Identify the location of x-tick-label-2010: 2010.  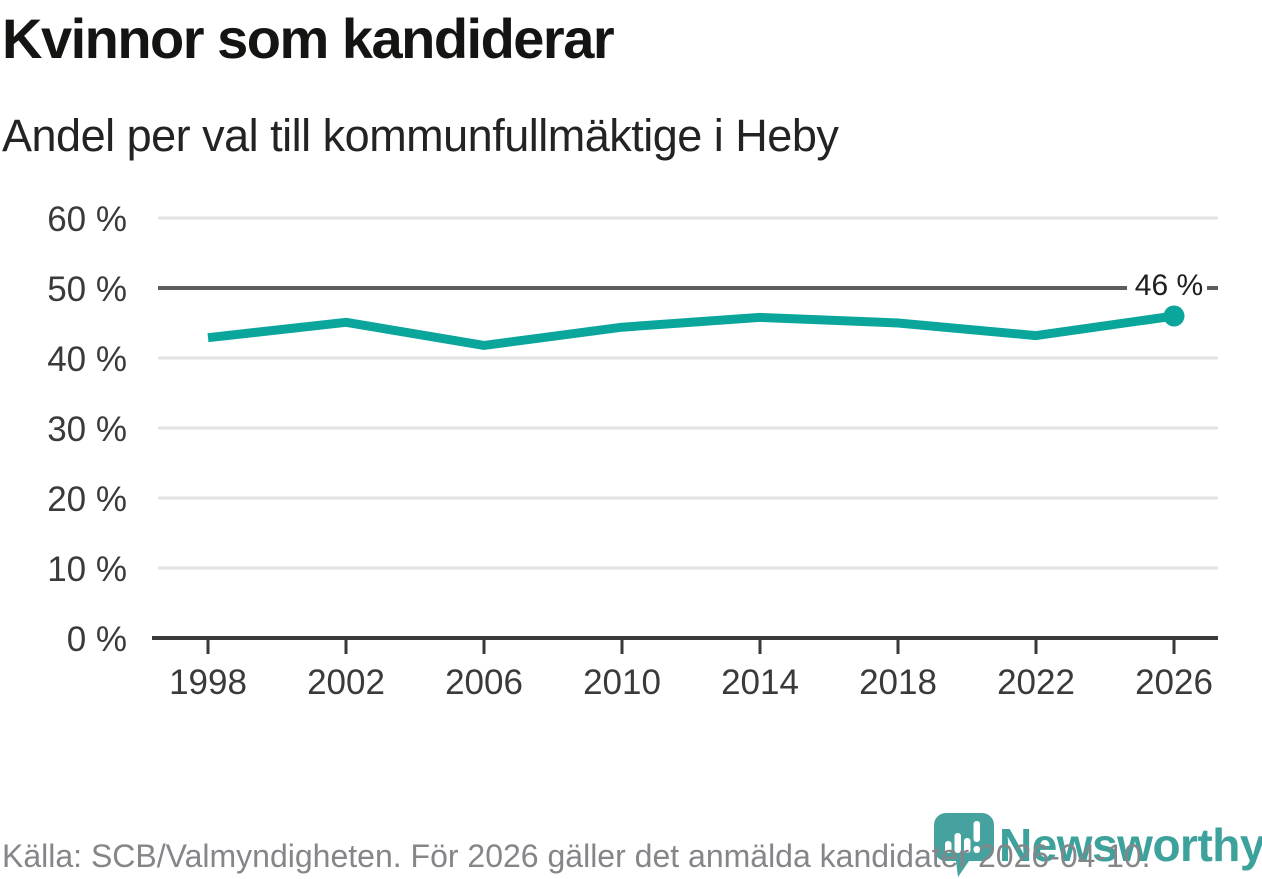
(622, 682).